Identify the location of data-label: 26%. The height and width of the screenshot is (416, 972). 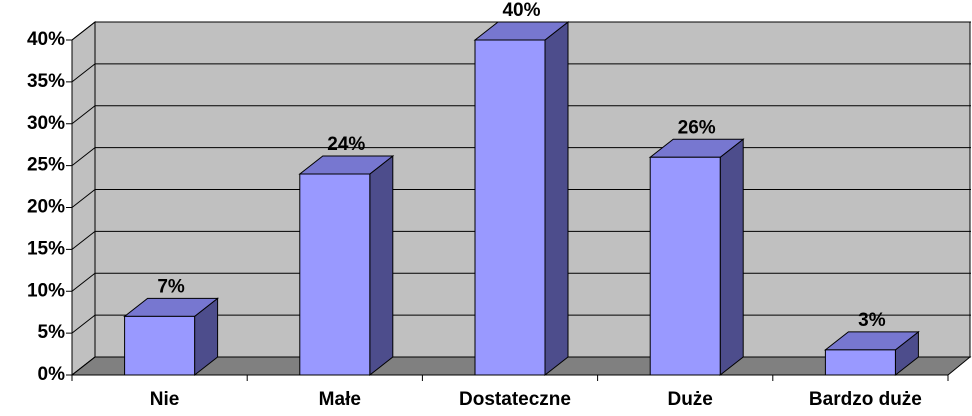
(697, 127).